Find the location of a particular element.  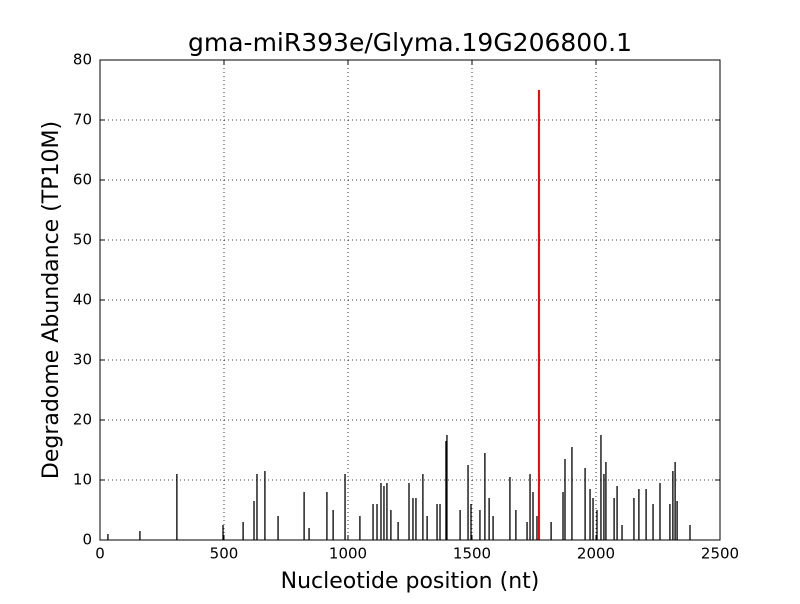

y-tick-label: 70 is located at coordinates (82, 120).